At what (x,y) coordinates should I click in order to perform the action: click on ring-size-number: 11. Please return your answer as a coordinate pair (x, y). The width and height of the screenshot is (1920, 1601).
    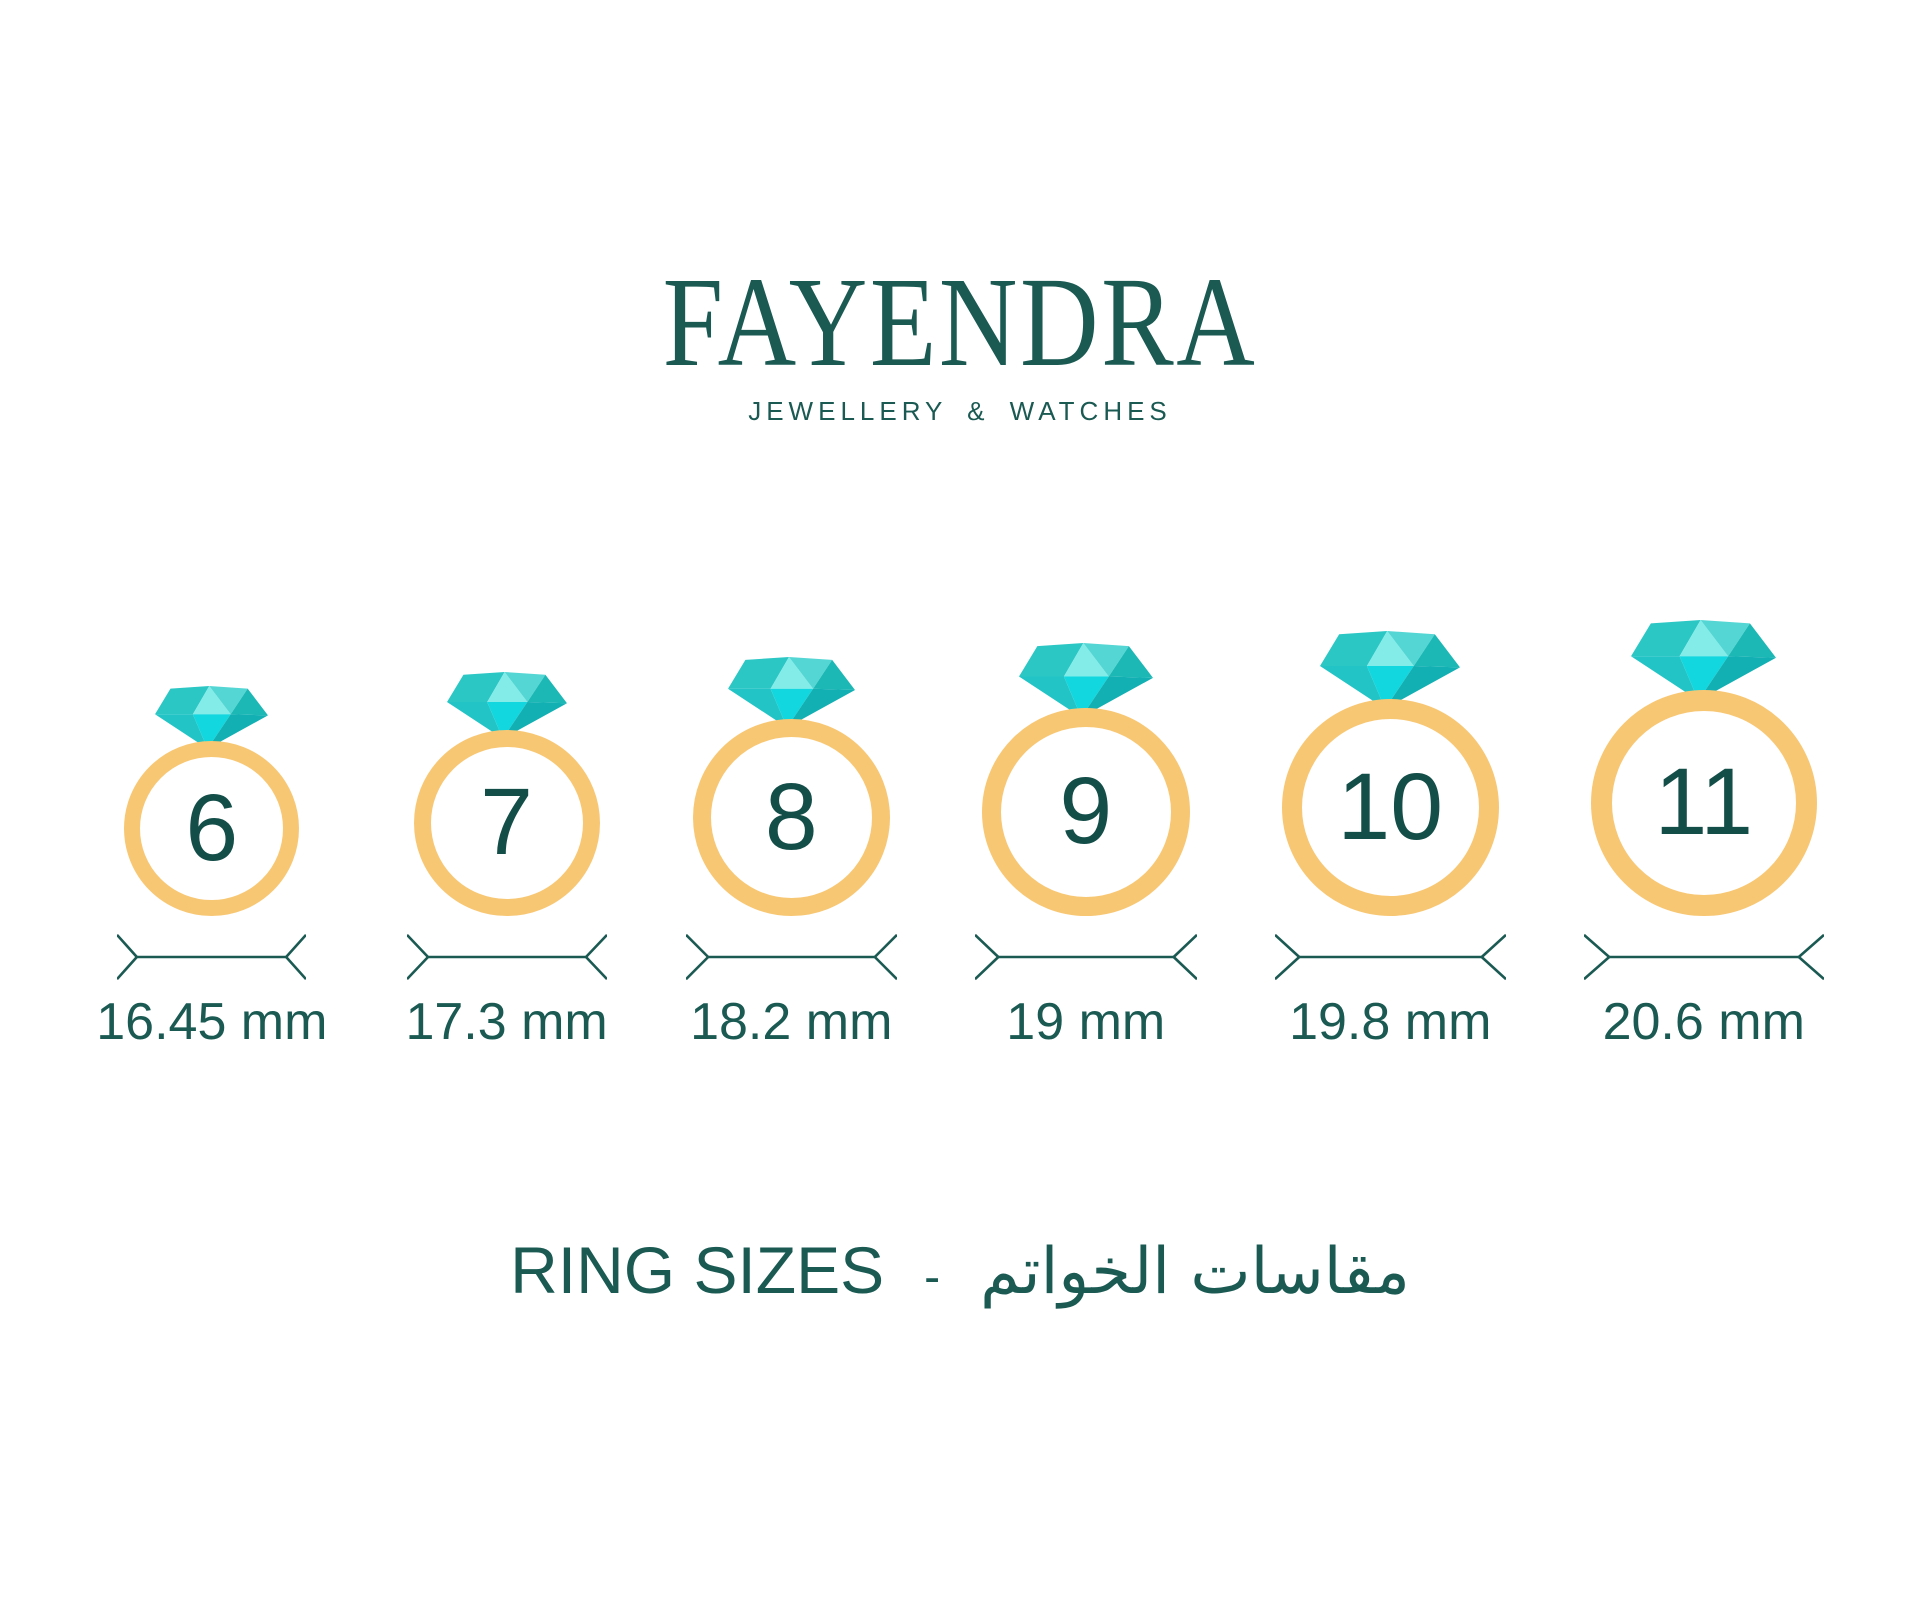
    Looking at the image, I should click on (1704, 802).